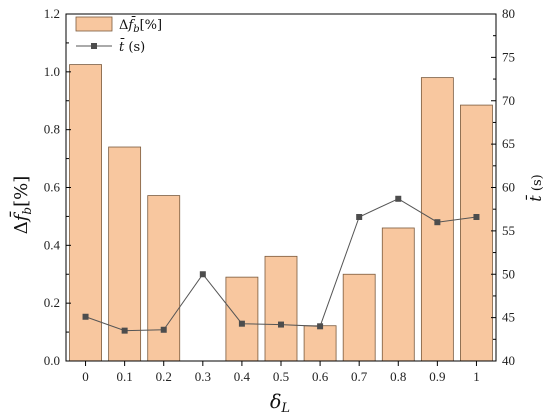 The width and height of the screenshot is (550, 416). I want to click on x-tick-label: 0.2, so click(164, 376).